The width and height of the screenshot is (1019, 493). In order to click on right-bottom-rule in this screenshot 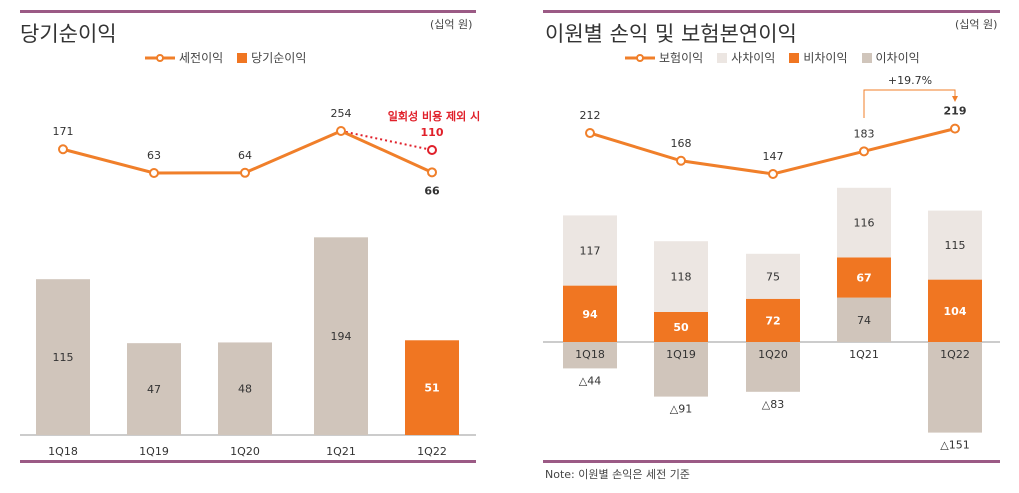, I will do `click(771, 461)`.